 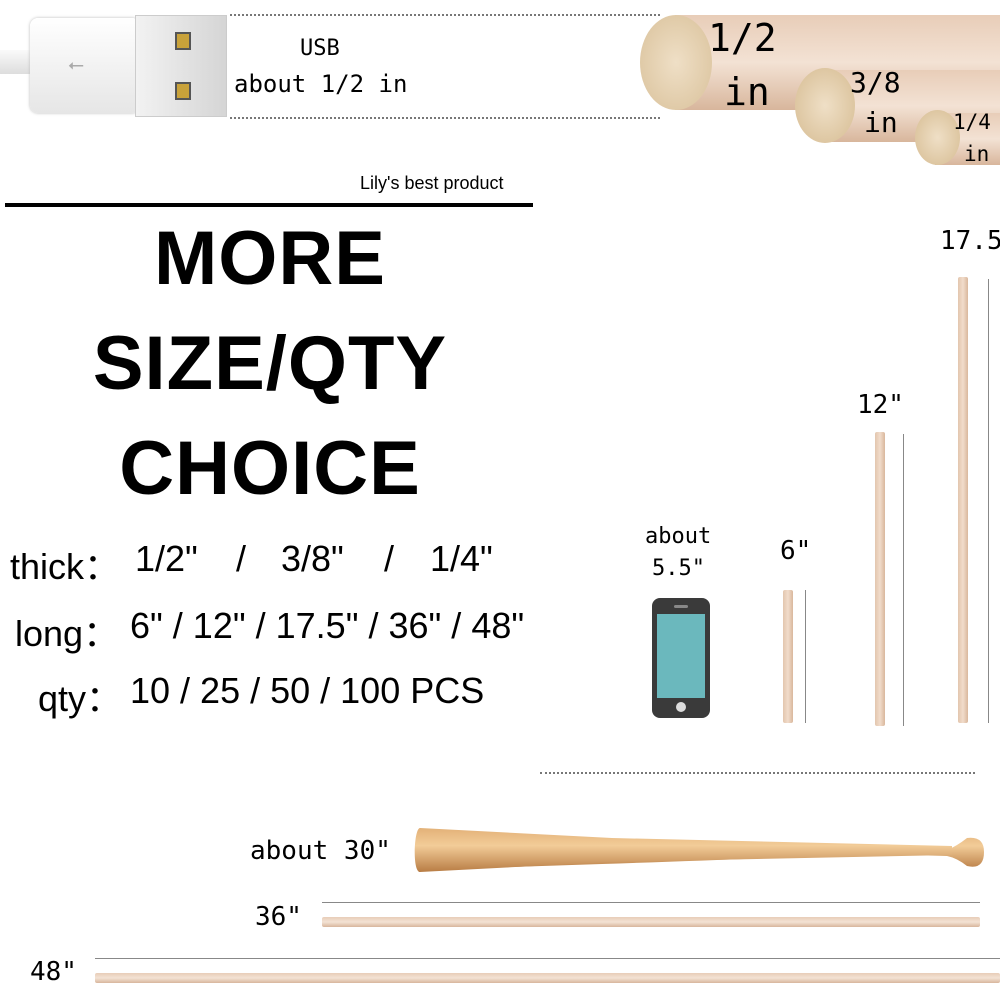 I want to click on qty-label: qty：, so click(x=80, y=698).